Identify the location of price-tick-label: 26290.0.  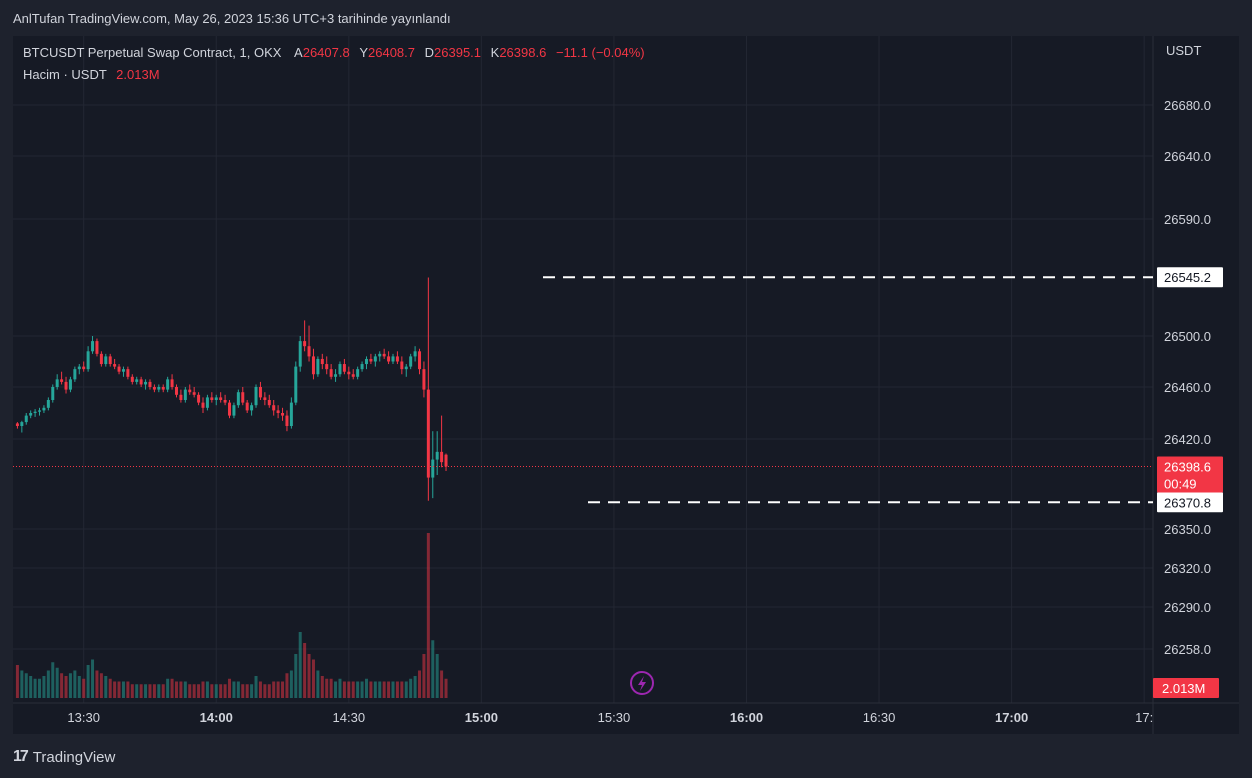
(1187, 607).